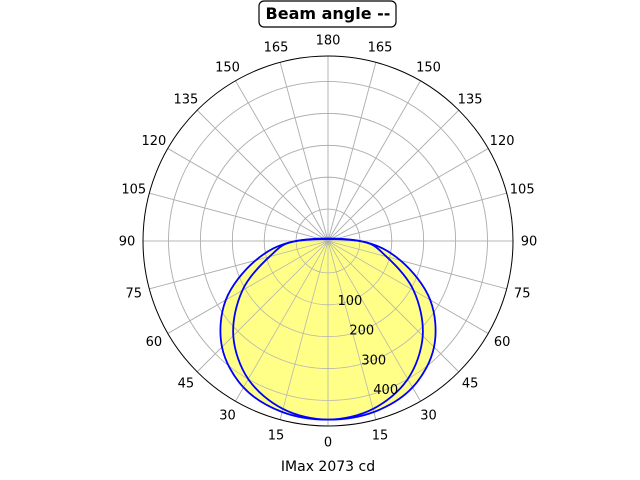 The width and height of the screenshot is (640, 480). What do you see at coordinates (328, 41) in the screenshot?
I see `angle-tick-label: 180` at bounding box center [328, 41].